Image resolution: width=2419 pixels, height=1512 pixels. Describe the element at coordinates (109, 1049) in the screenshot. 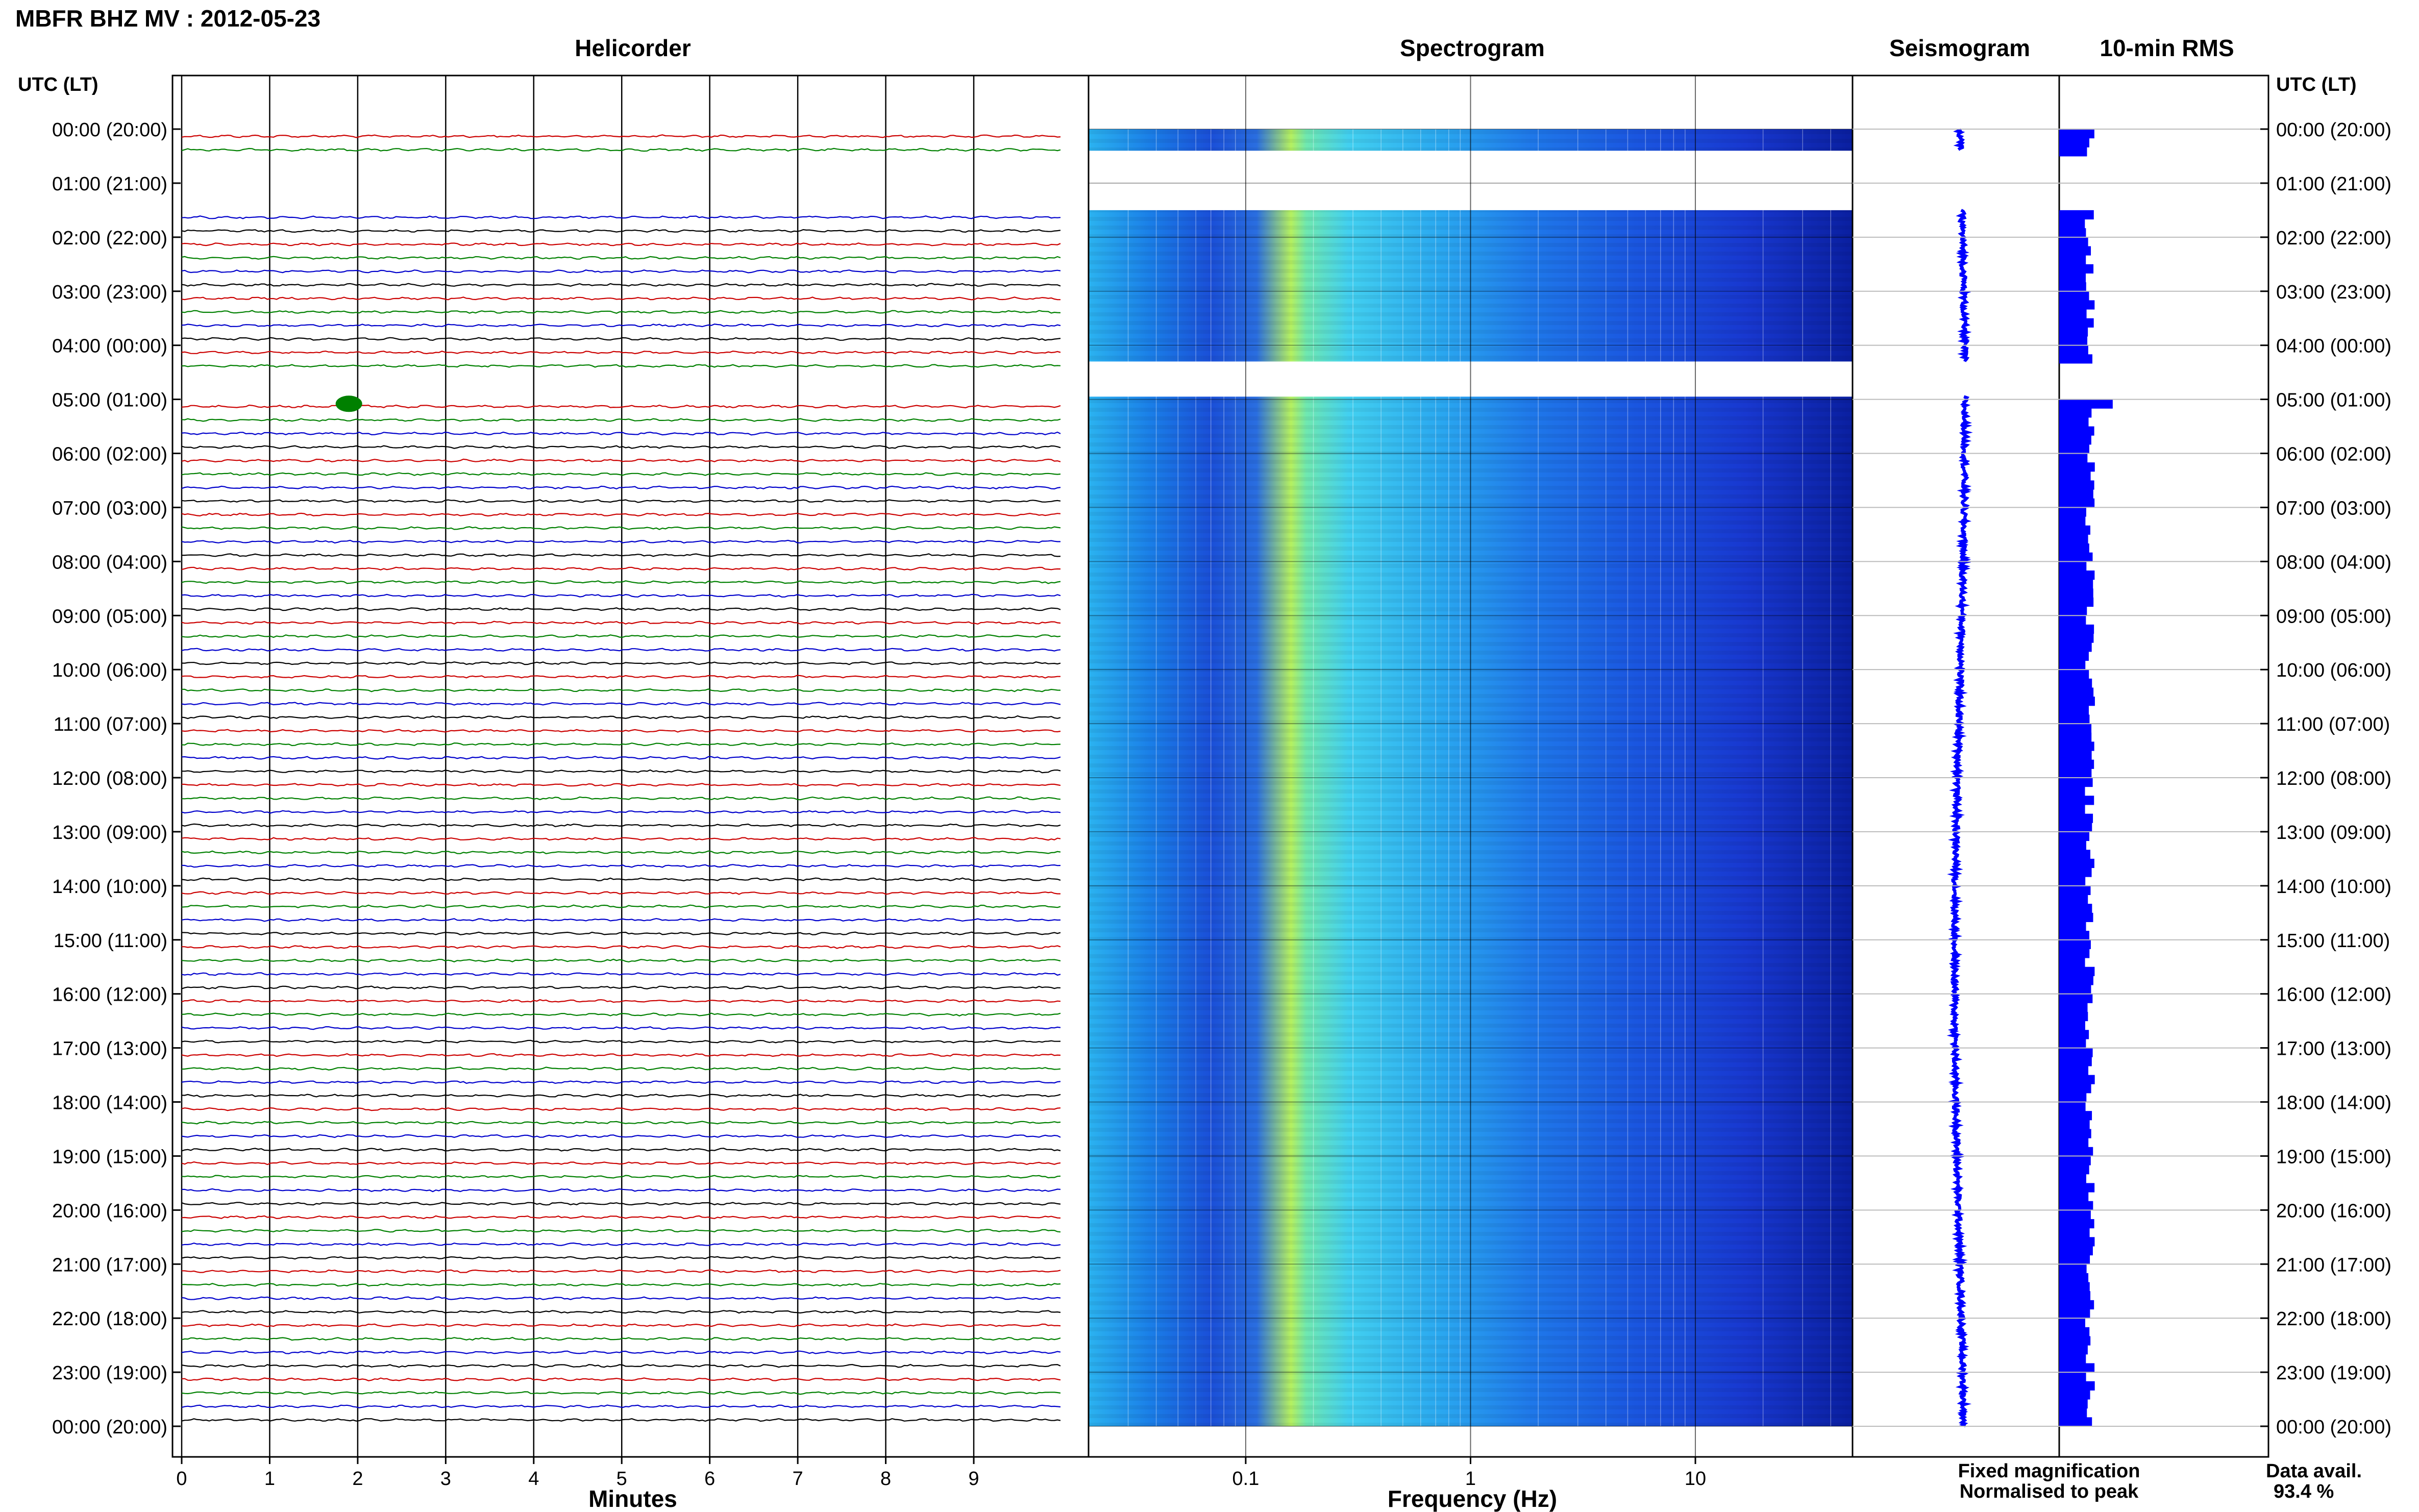

I see `time-label-left: 17:00 (13:00)` at that location.